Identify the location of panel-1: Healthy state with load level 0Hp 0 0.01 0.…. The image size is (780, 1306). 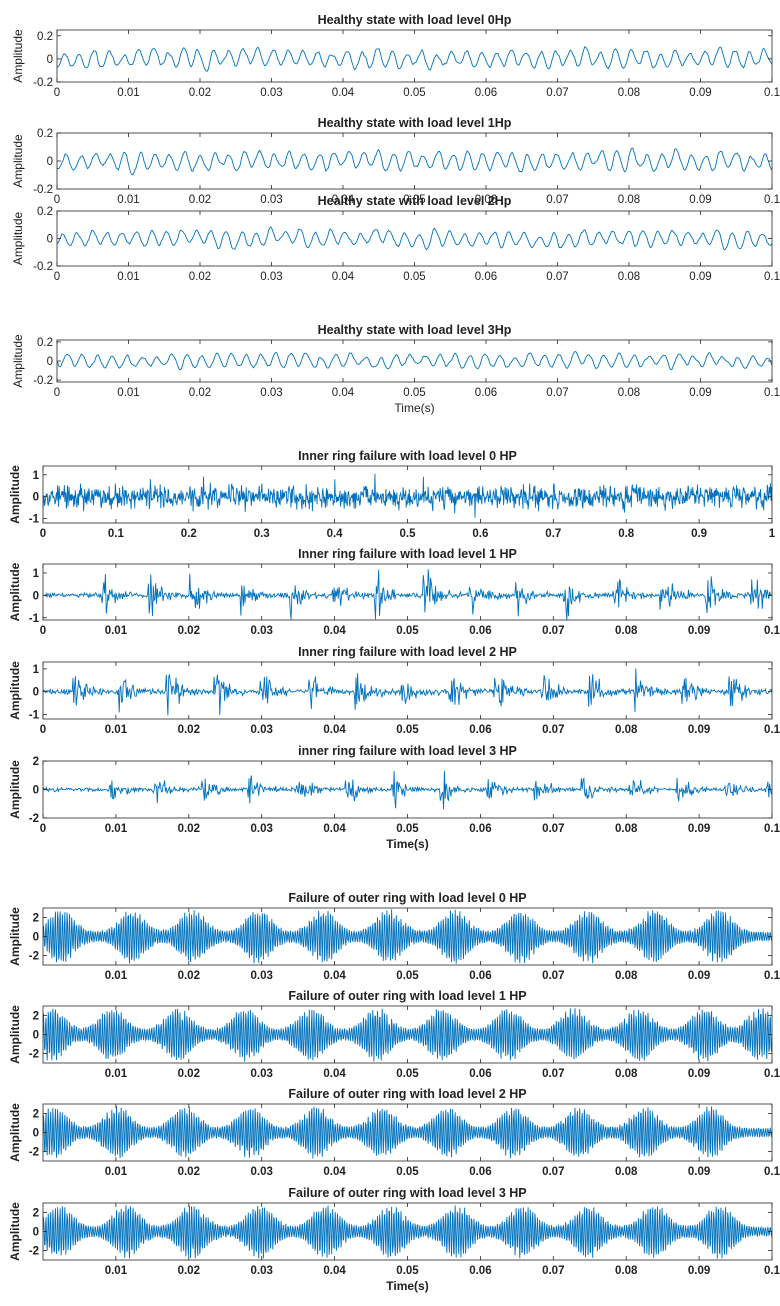
(395, 56).